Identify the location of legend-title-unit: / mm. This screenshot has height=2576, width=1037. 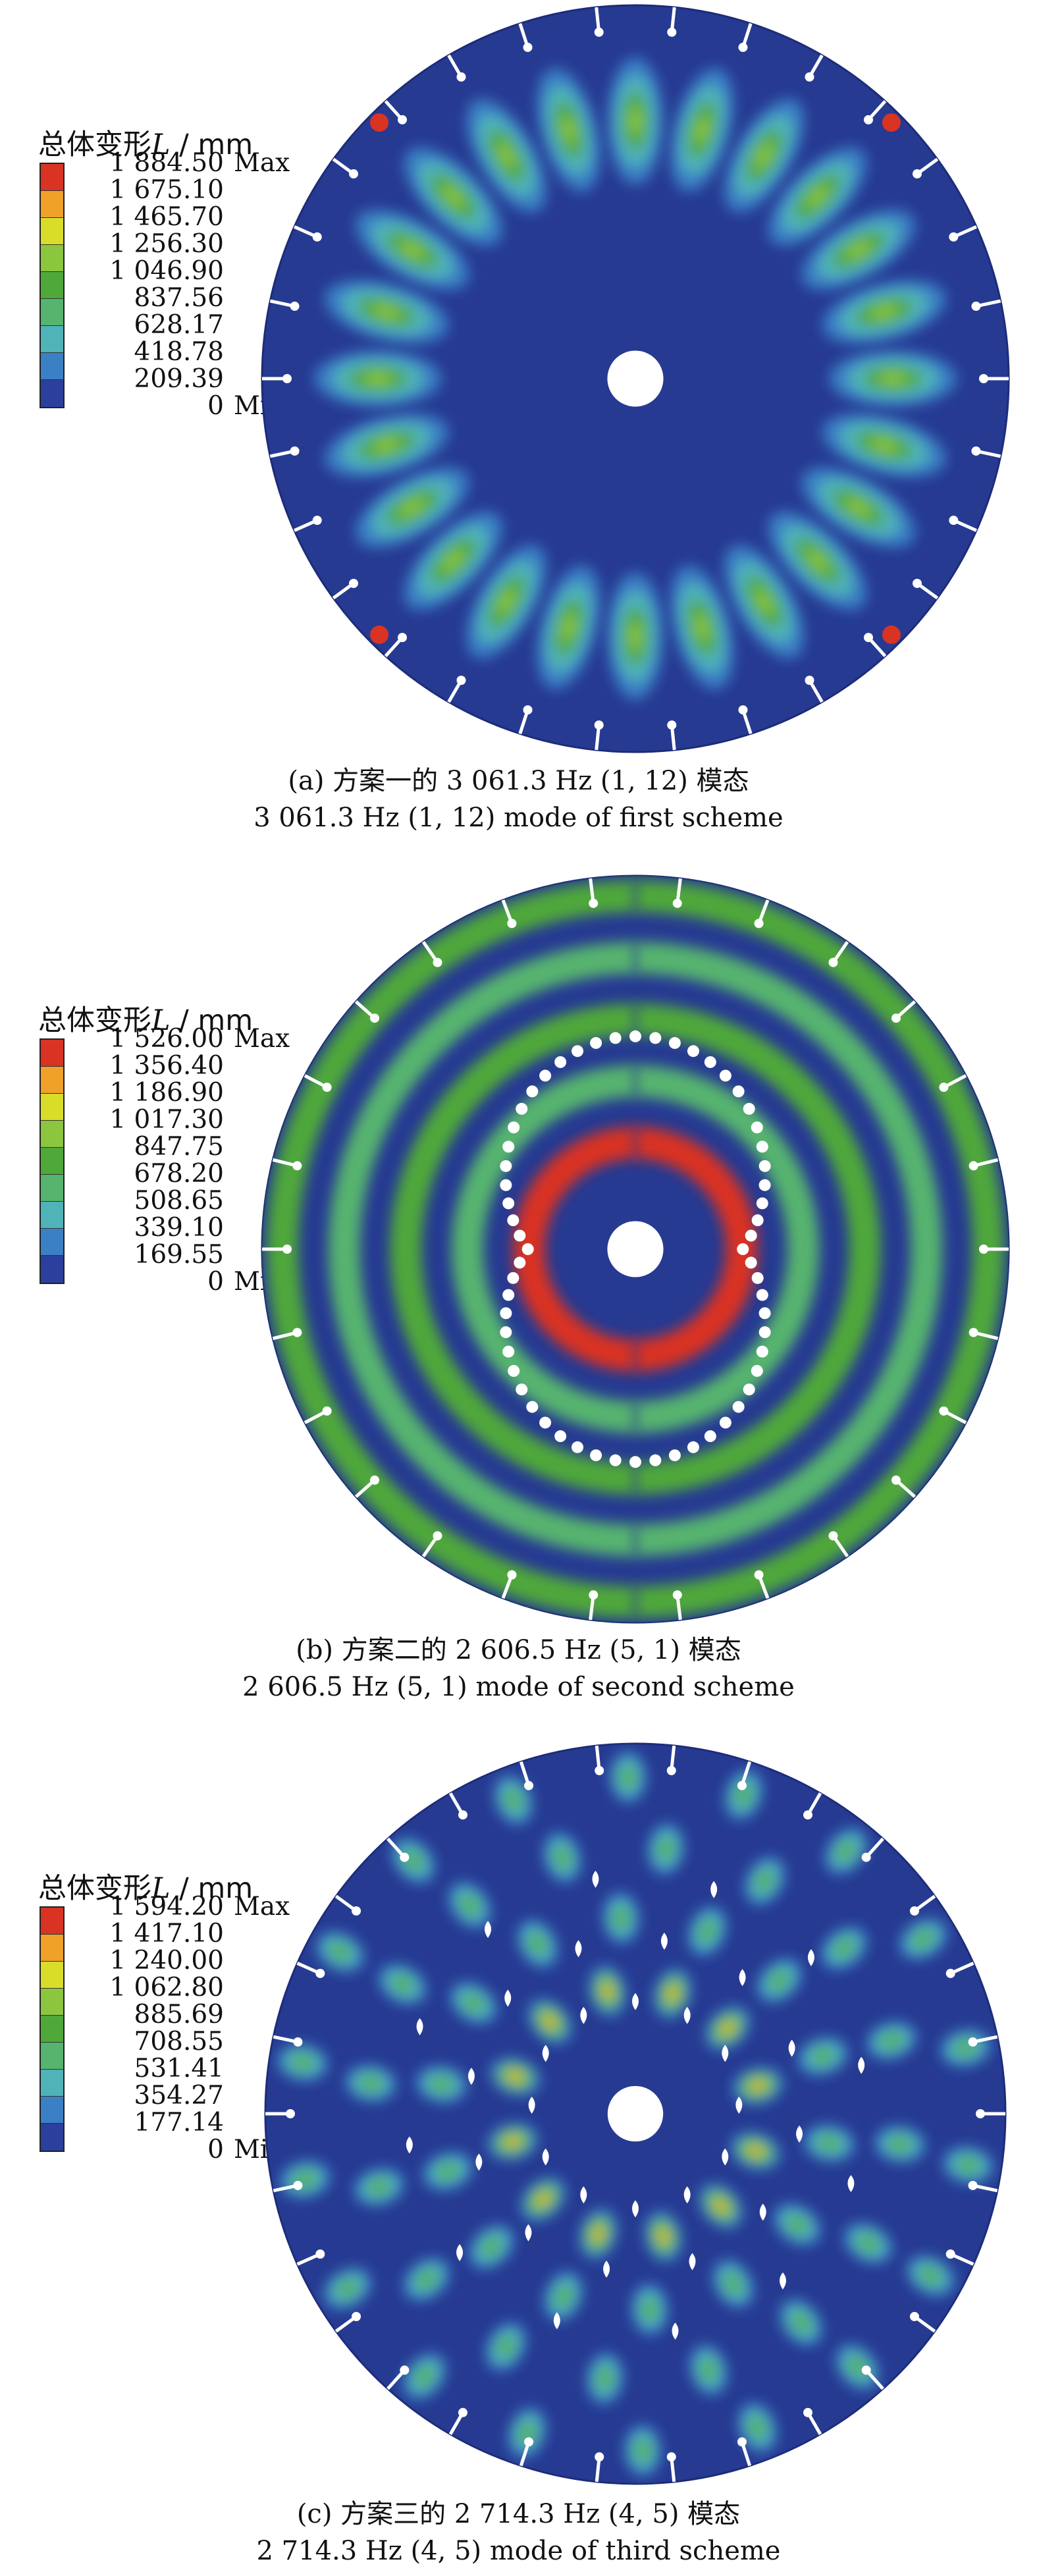
(211, 1888).